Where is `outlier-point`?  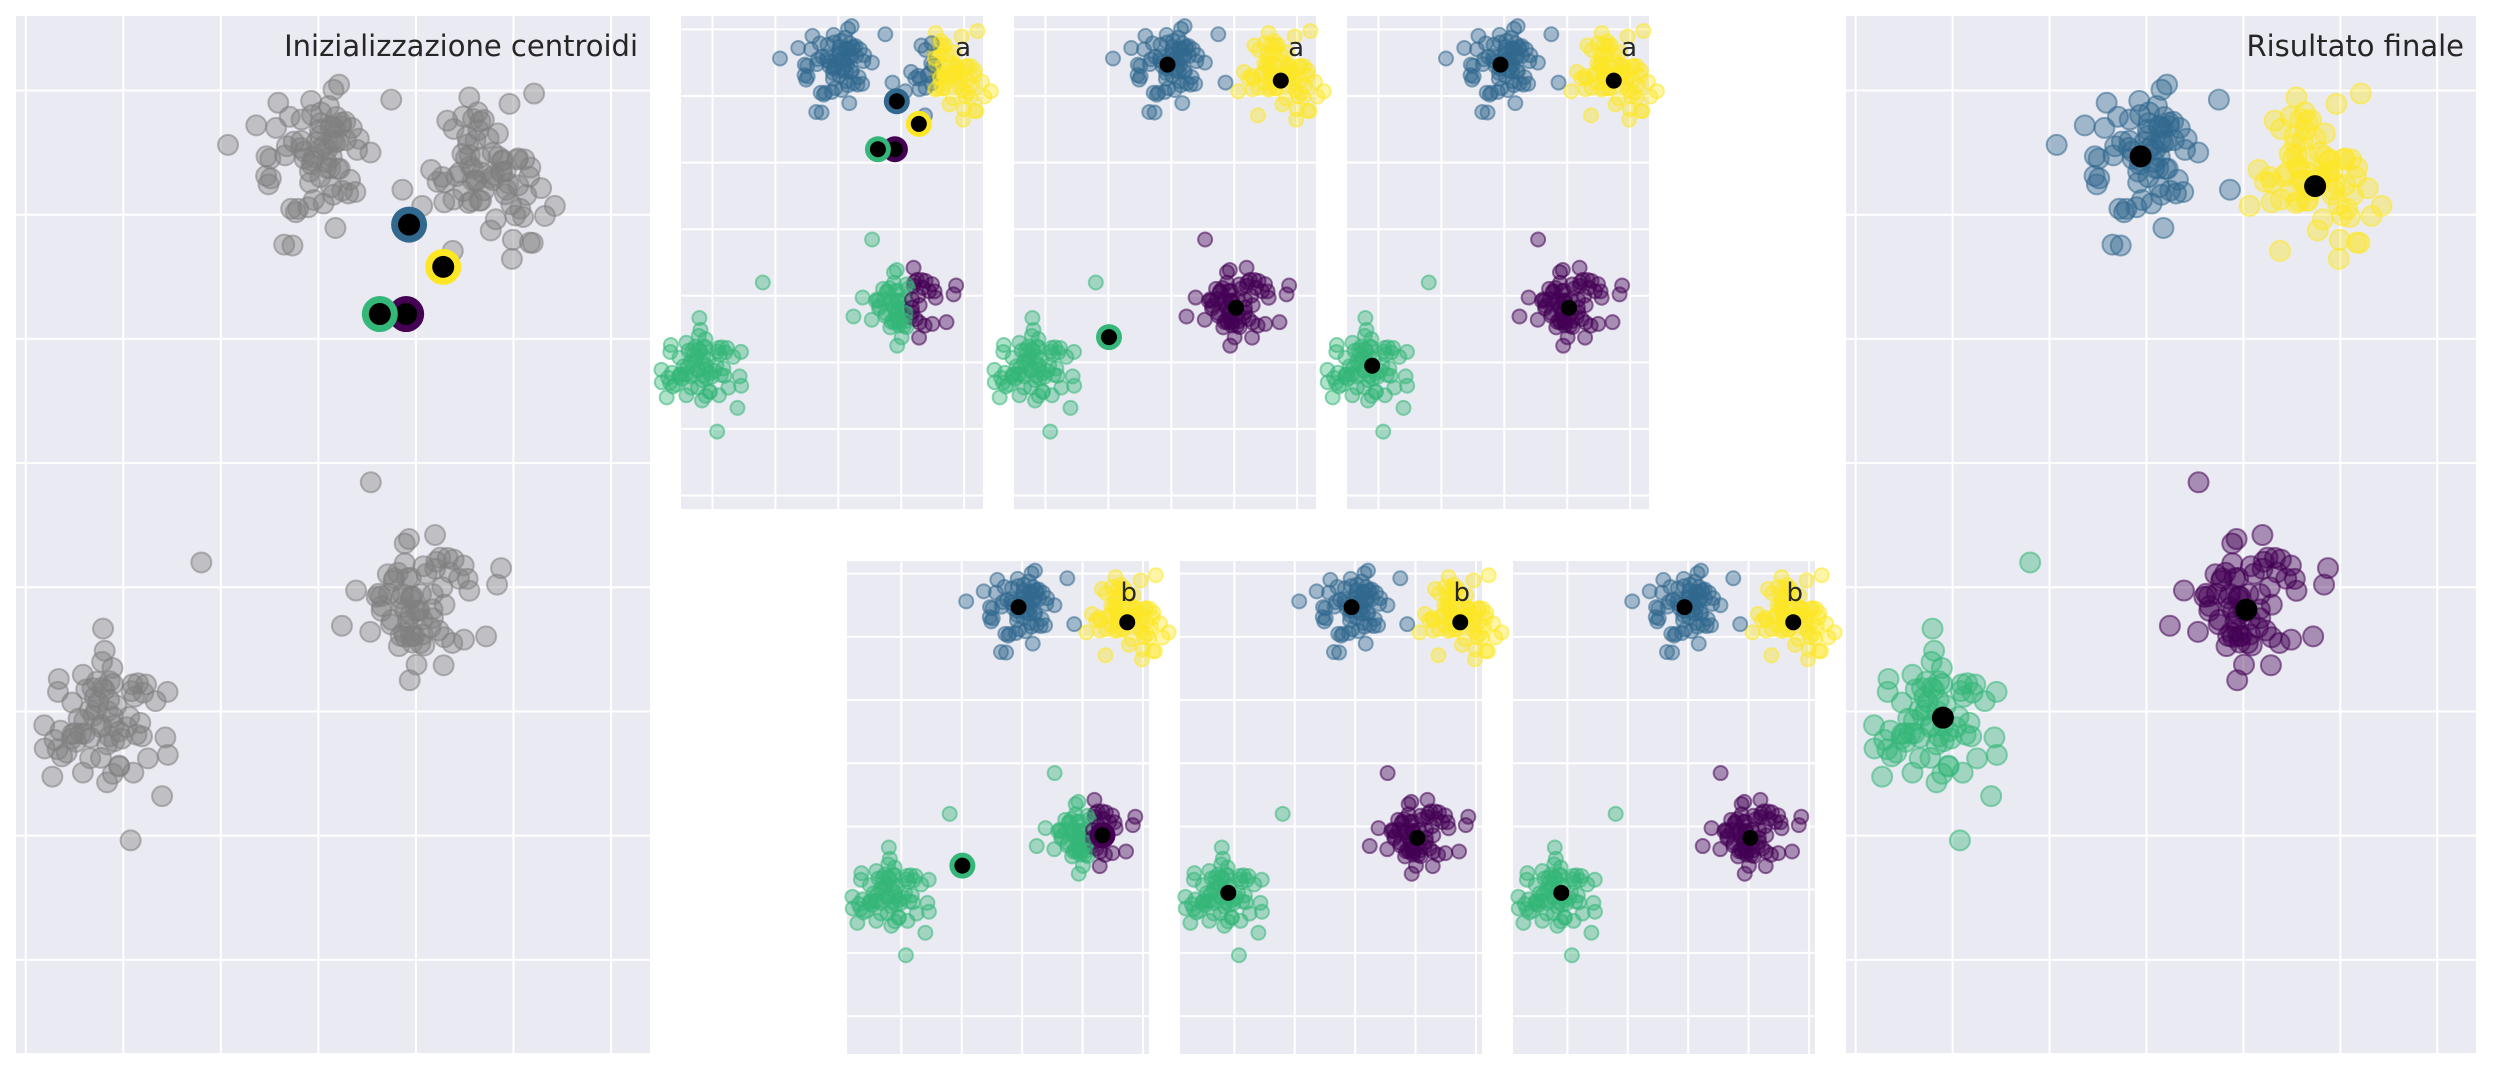
outlier-point is located at coordinates (2030, 562).